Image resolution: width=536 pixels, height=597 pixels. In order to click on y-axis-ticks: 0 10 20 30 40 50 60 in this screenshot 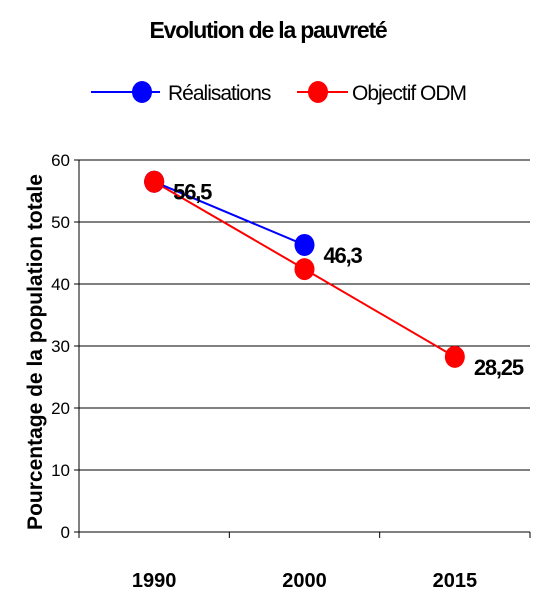, I will do `click(65, 346)`.